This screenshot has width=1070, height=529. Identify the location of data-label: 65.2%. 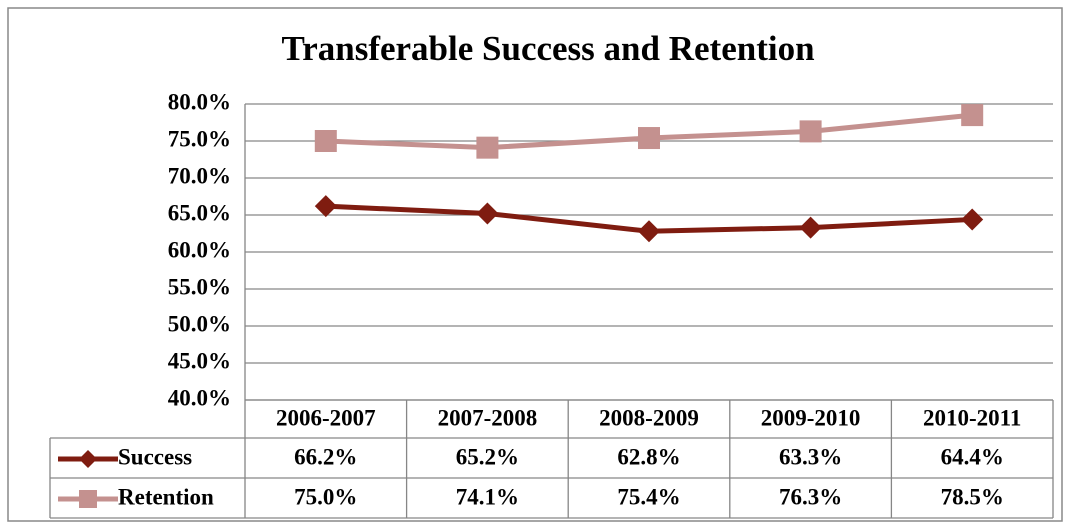
(487, 456).